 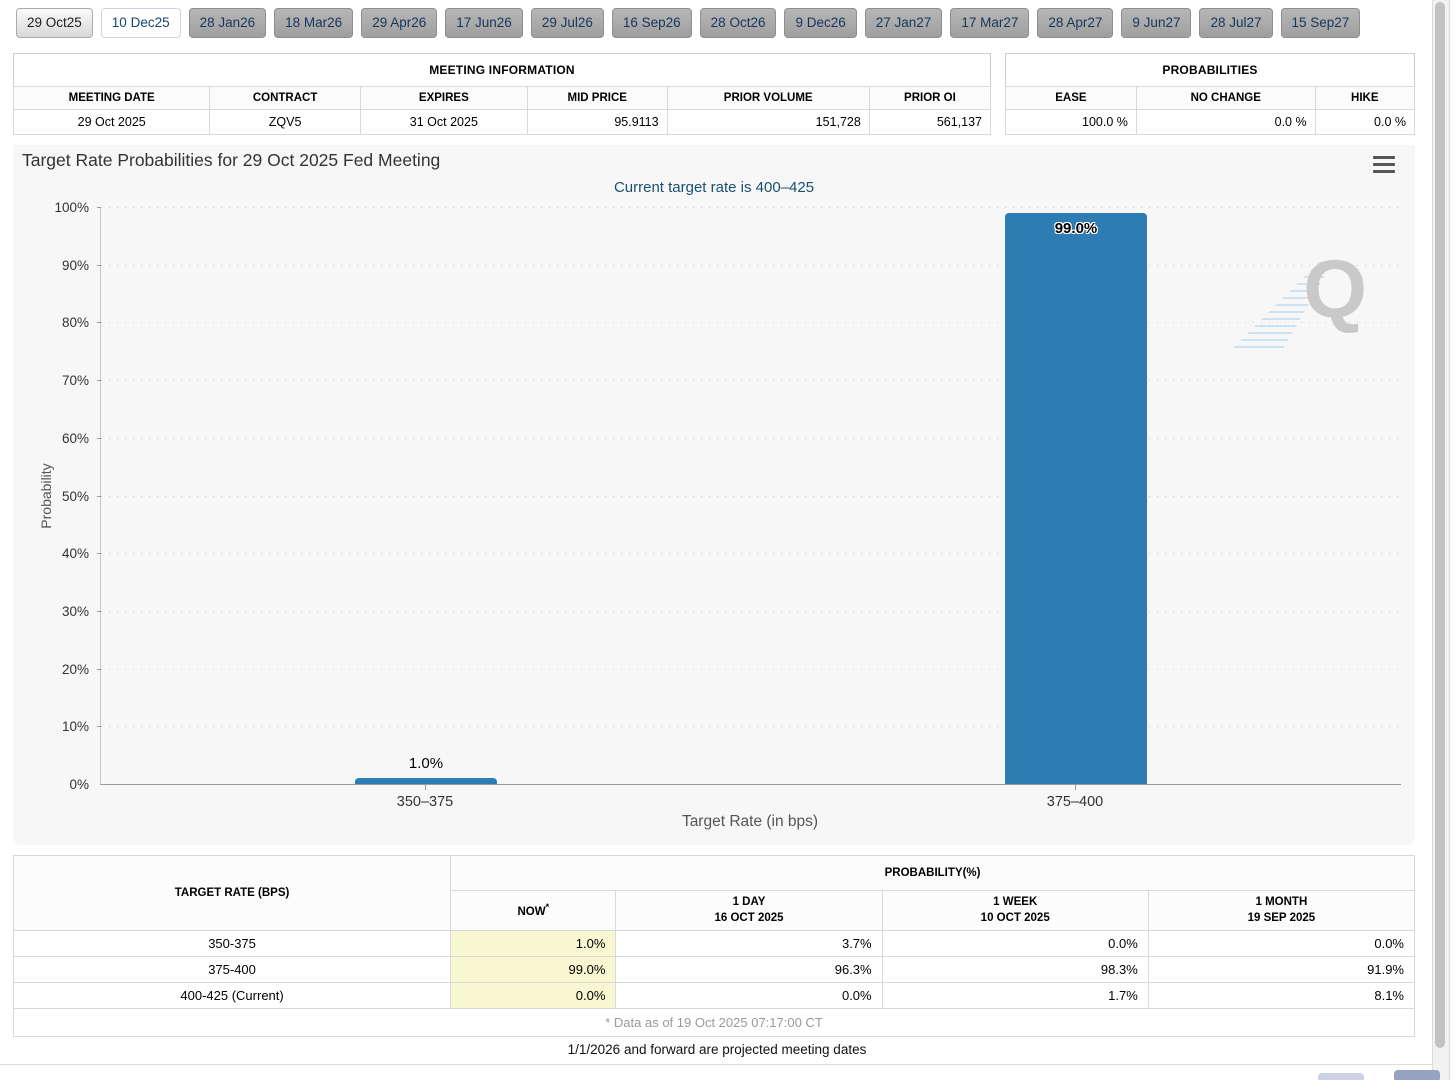 What do you see at coordinates (484, 23) in the screenshot?
I see `meeting-tab-17-jun26: 17 Jun26` at bounding box center [484, 23].